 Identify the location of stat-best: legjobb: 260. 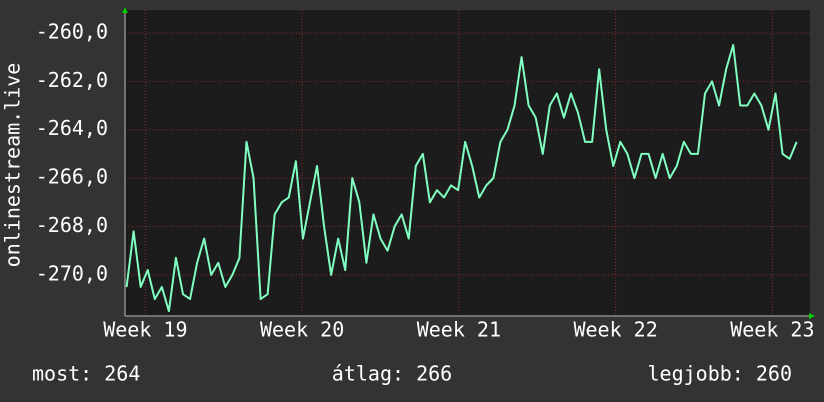
(720, 374).